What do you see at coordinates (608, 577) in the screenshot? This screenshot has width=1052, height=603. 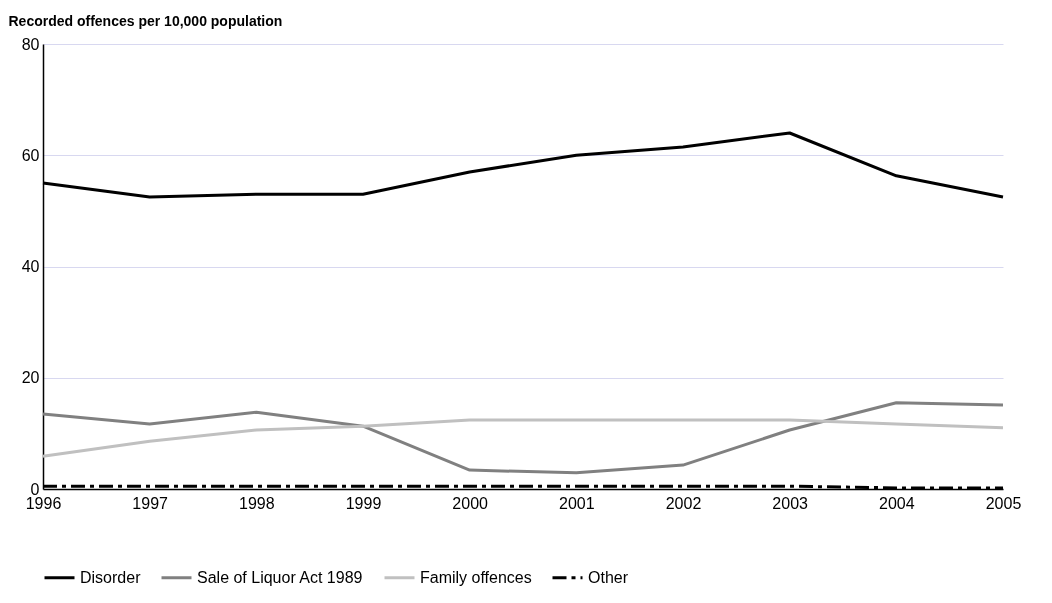 I see `legend-label: Other` at bounding box center [608, 577].